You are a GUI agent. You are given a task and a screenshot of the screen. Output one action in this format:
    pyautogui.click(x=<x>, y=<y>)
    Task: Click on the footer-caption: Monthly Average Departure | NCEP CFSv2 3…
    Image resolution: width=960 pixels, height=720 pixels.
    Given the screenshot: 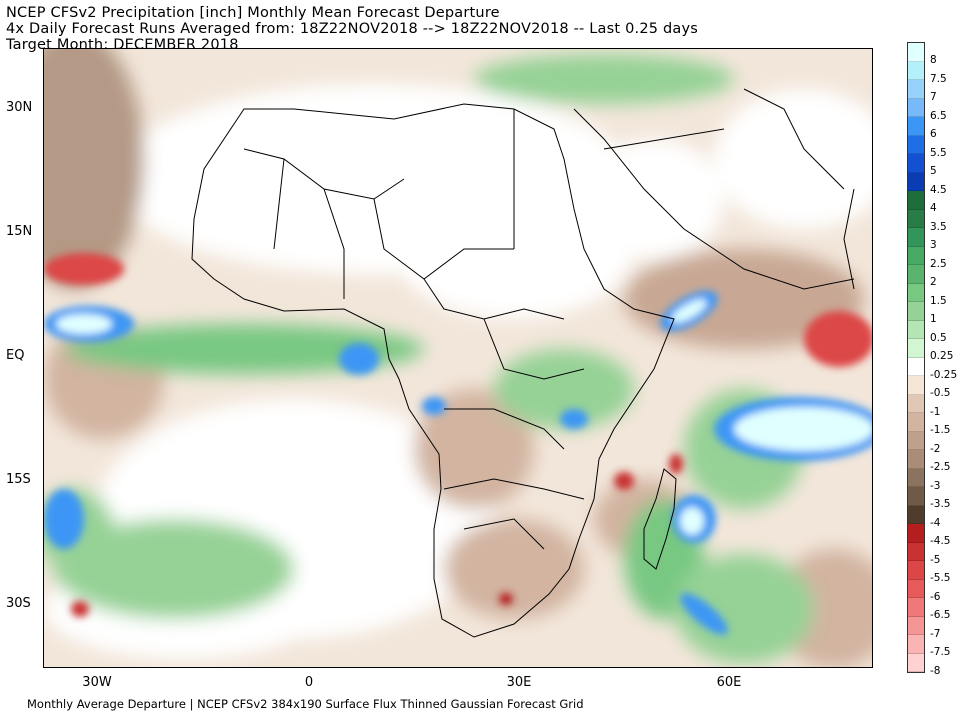 What is the action you would take?
    pyautogui.click(x=305, y=704)
    